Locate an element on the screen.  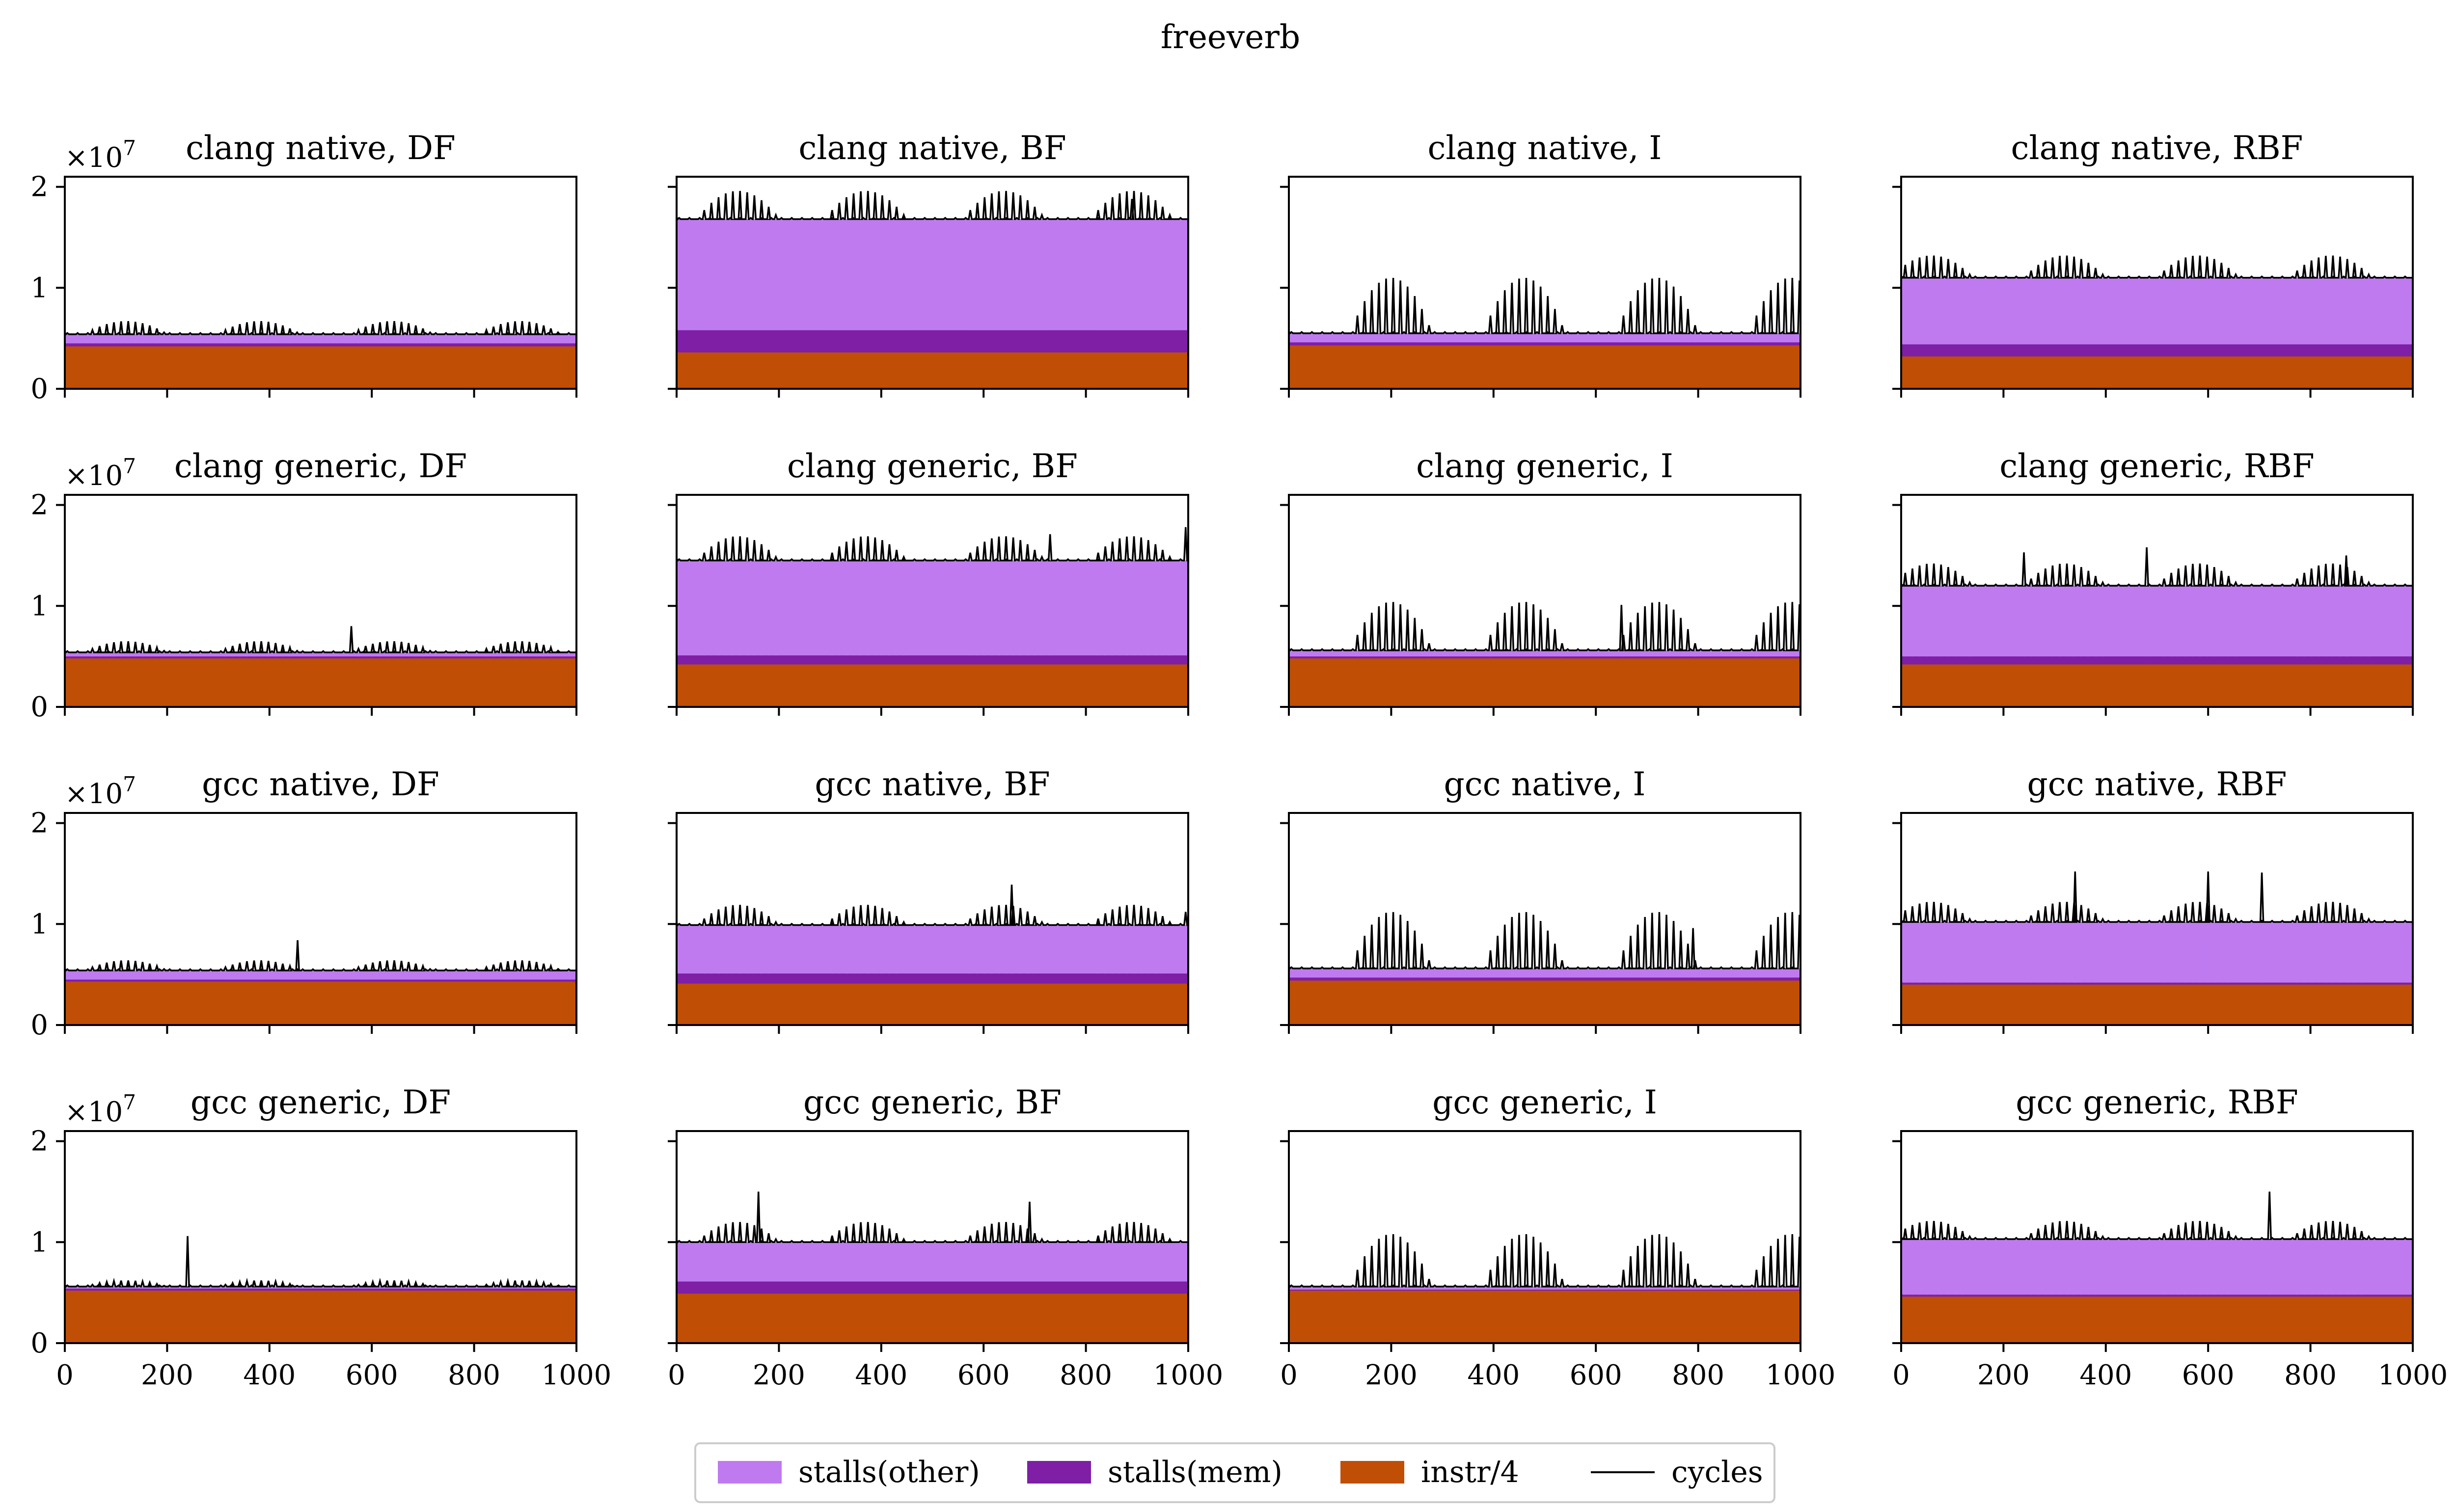
subplot-4: clang native, RBF is located at coordinates (2153, 264).